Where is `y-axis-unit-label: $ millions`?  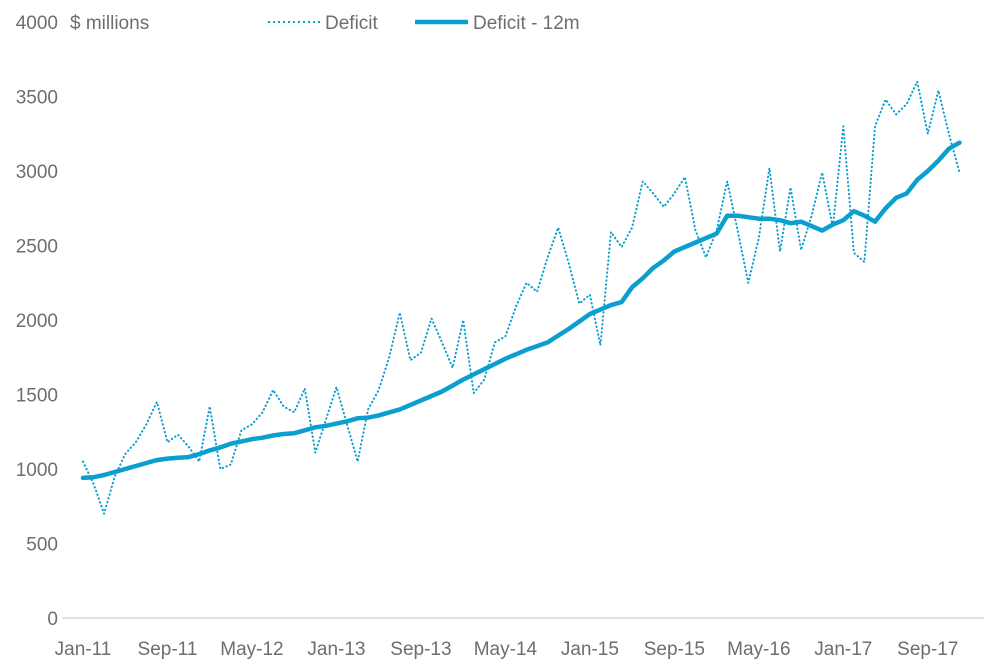
y-axis-unit-label: $ millions is located at coordinates (109, 23).